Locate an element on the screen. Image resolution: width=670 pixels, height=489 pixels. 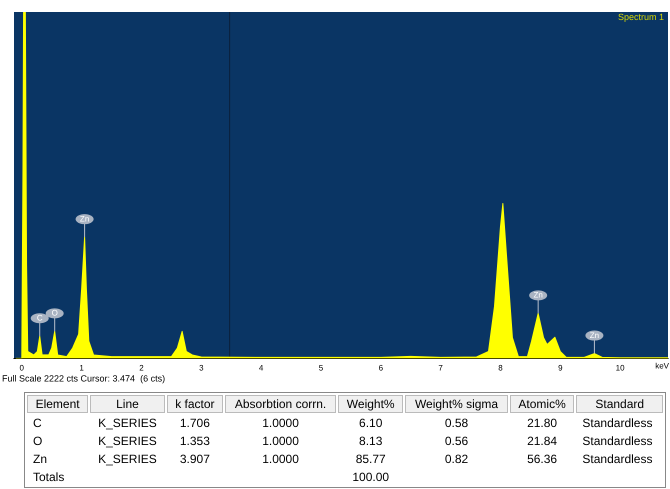
x-axis-title: keV is located at coordinates (662, 366).